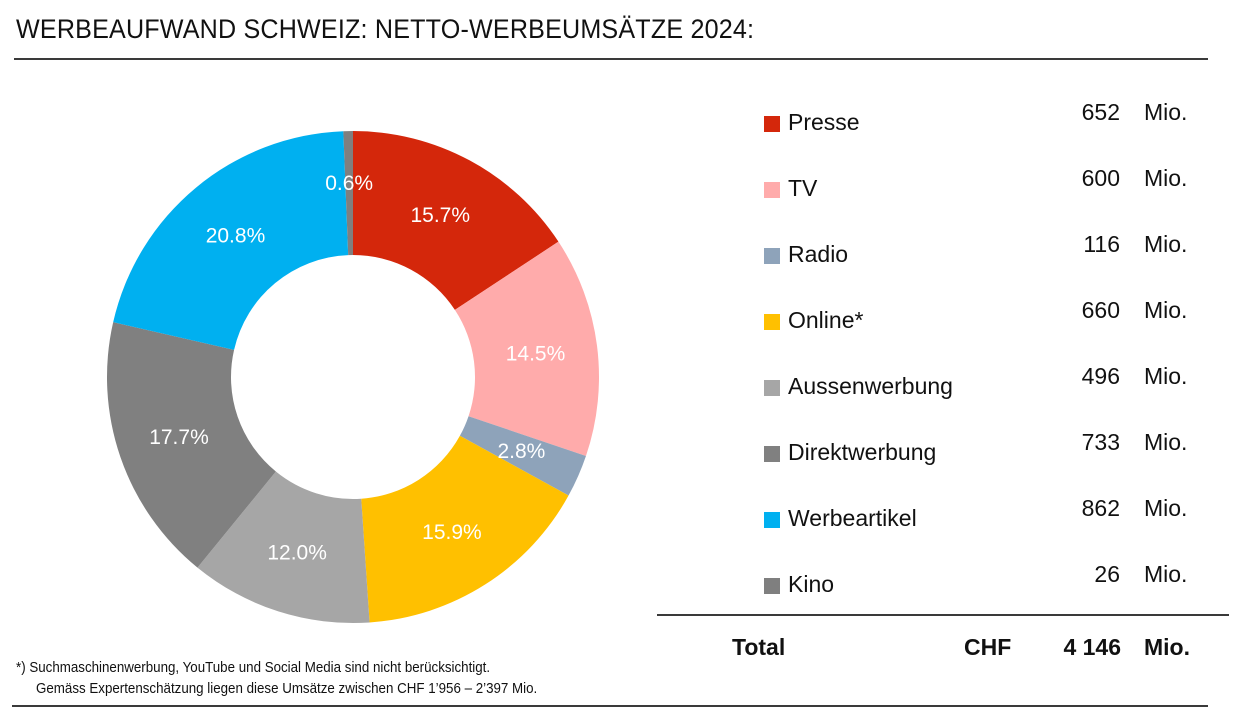 The height and width of the screenshot is (720, 1239). What do you see at coordinates (1100, 376) in the screenshot?
I see `legend-value: 496` at bounding box center [1100, 376].